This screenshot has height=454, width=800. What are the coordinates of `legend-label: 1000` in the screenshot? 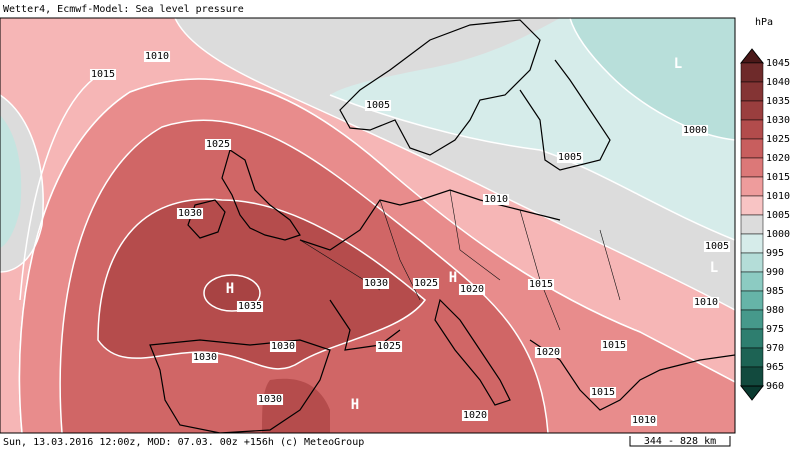 It's located at (778, 234).